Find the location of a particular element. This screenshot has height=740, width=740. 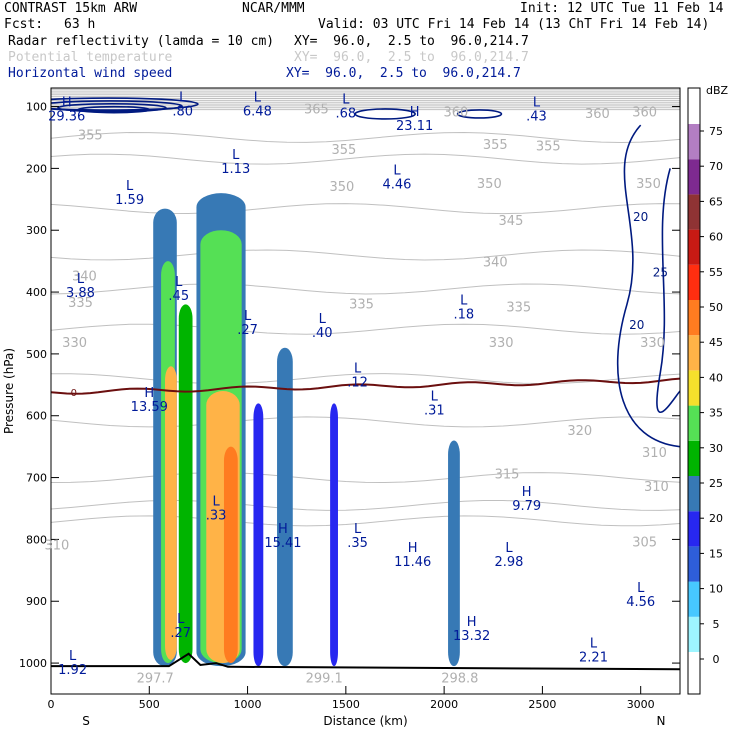

fcst-label: Fcst: is located at coordinates (24, 24).